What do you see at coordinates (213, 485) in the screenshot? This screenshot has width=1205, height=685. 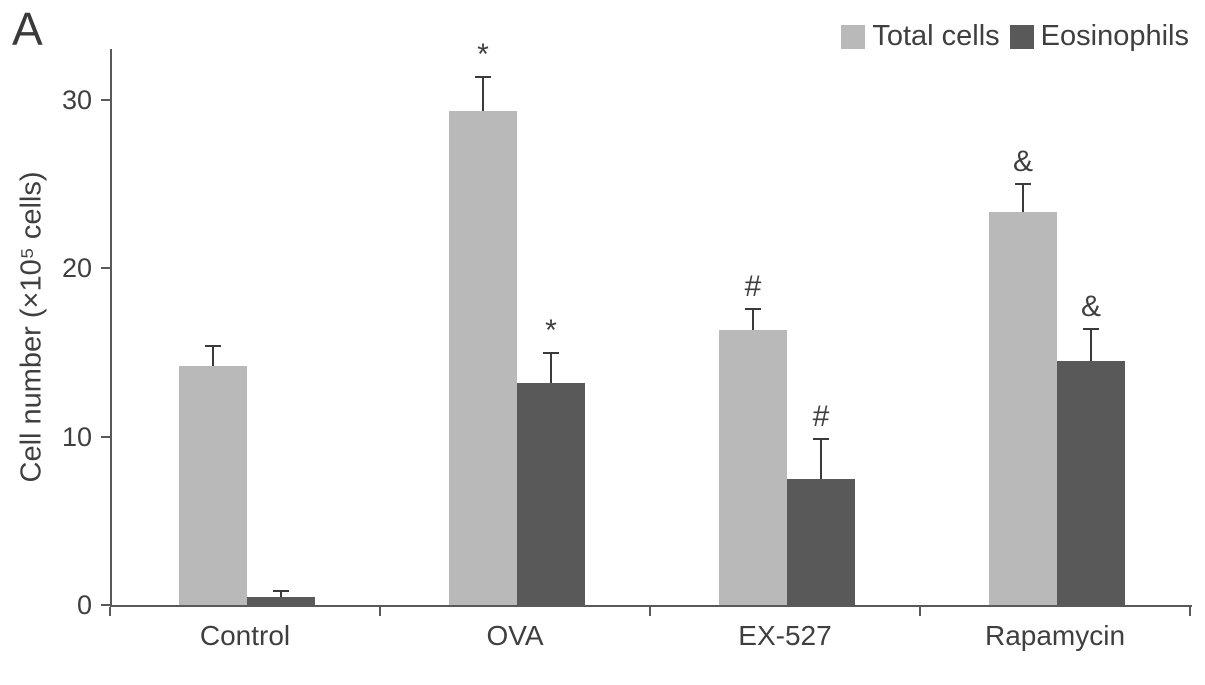 I see `bar-total-cells-control` at bounding box center [213, 485].